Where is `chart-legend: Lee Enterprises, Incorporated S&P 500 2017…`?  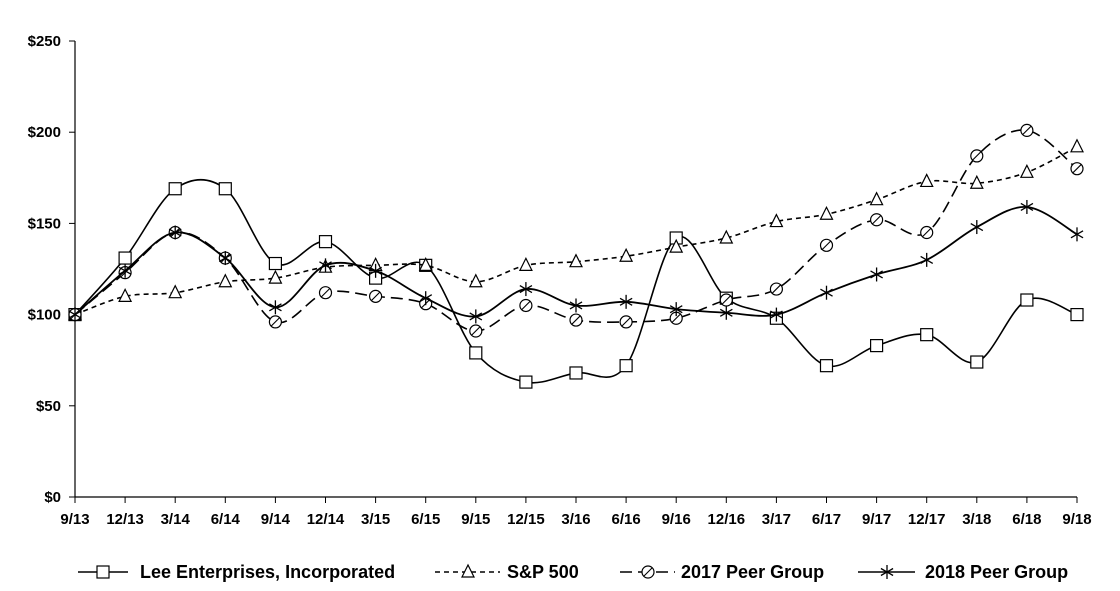
chart-legend: Lee Enterprises, Incorporated S&P 500 2017… is located at coordinates (573, 572).